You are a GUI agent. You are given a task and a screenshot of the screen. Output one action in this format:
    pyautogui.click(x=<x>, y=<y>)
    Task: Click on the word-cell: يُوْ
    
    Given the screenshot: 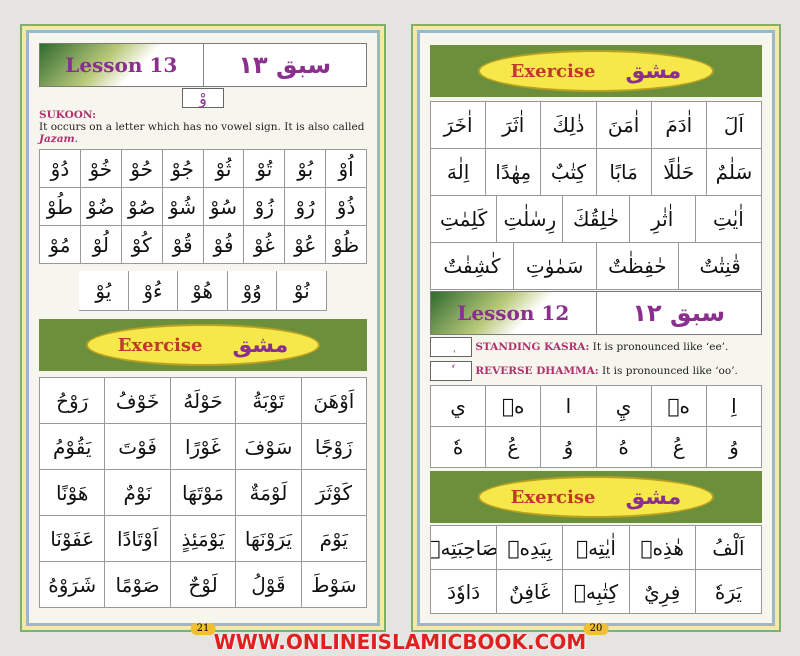 What is the action you would take?
    pyautogui.click(x=104, y=291)
    